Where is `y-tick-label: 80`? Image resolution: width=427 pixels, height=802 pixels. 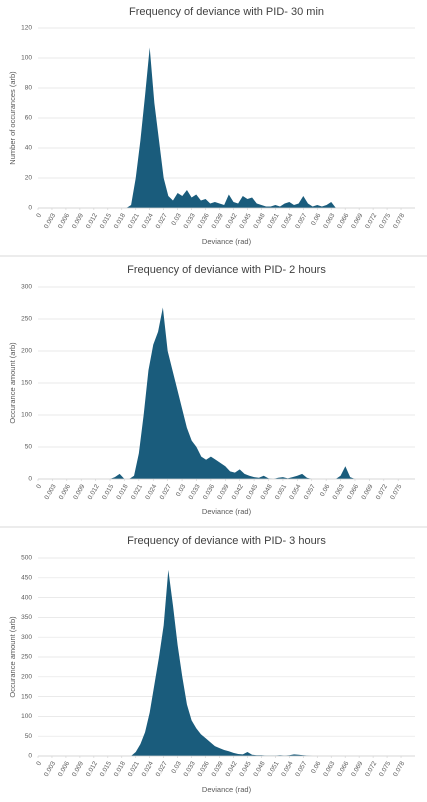 y-tick-label: 80 is located at coordinates (29, 88).